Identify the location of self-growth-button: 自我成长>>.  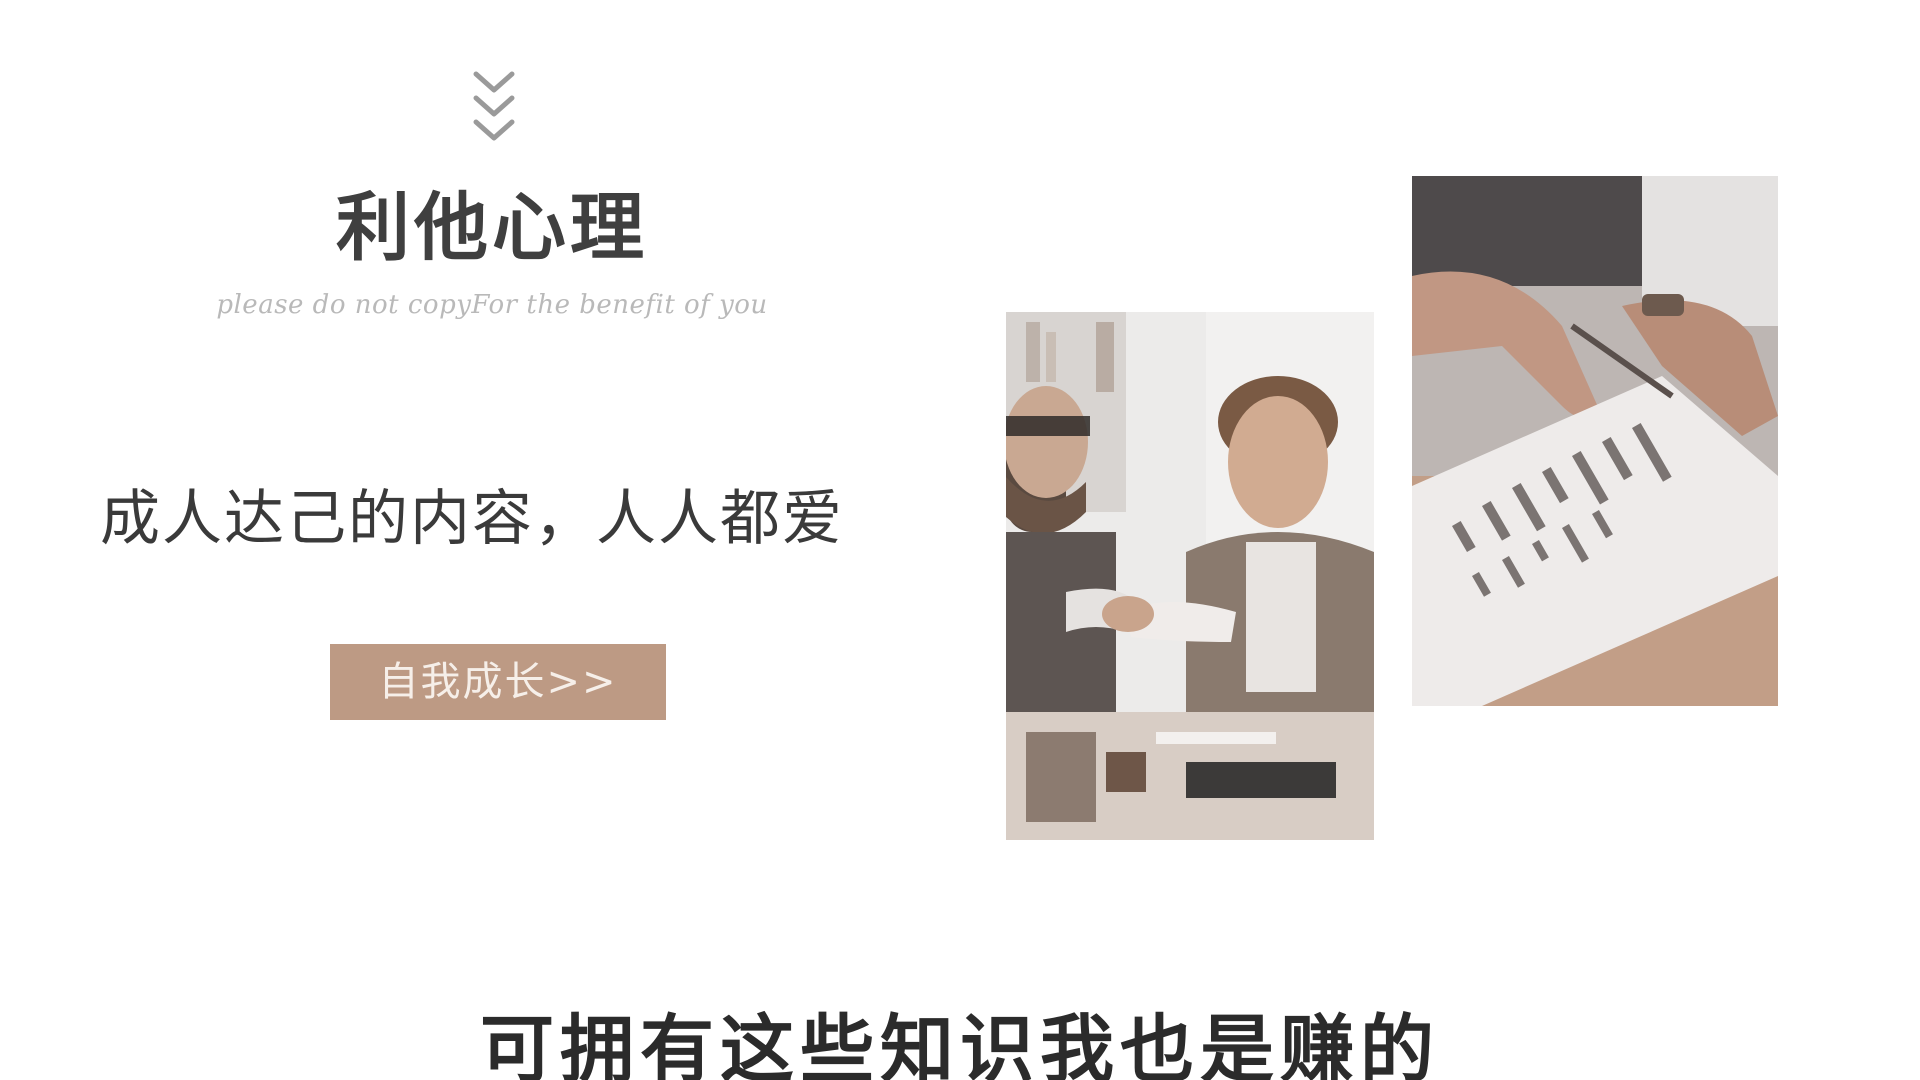
(498, 682).